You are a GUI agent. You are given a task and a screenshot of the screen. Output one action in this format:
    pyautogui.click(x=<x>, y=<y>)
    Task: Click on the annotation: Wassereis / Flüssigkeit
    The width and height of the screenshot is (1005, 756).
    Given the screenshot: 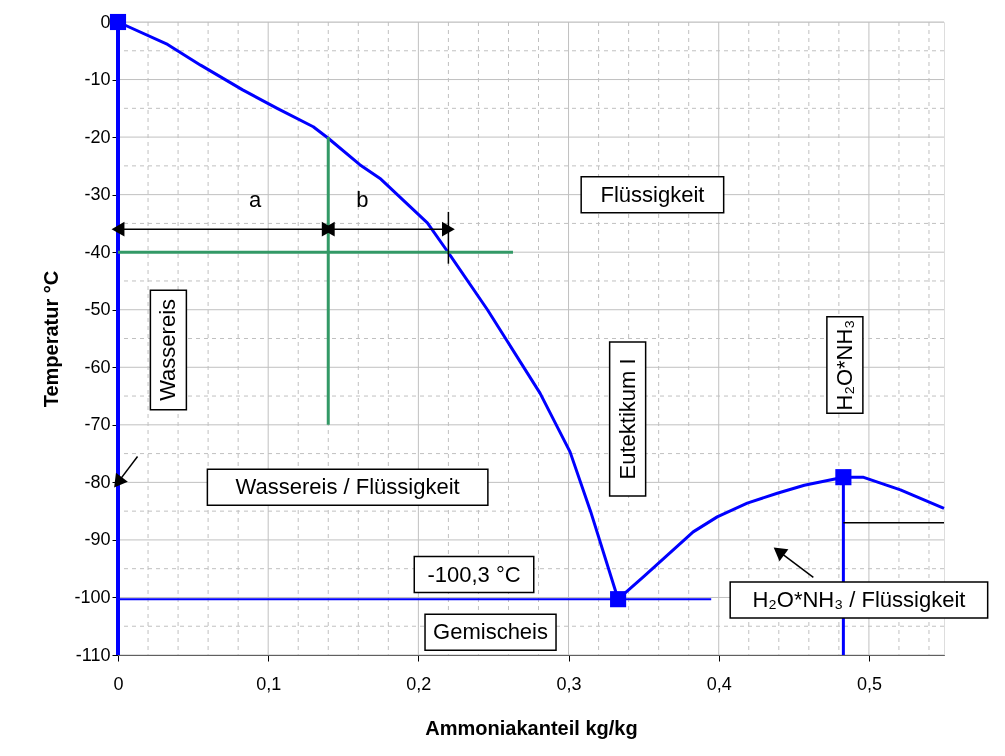 What is the action you would take?
    pyautogui.click(x=347, y=487)
    